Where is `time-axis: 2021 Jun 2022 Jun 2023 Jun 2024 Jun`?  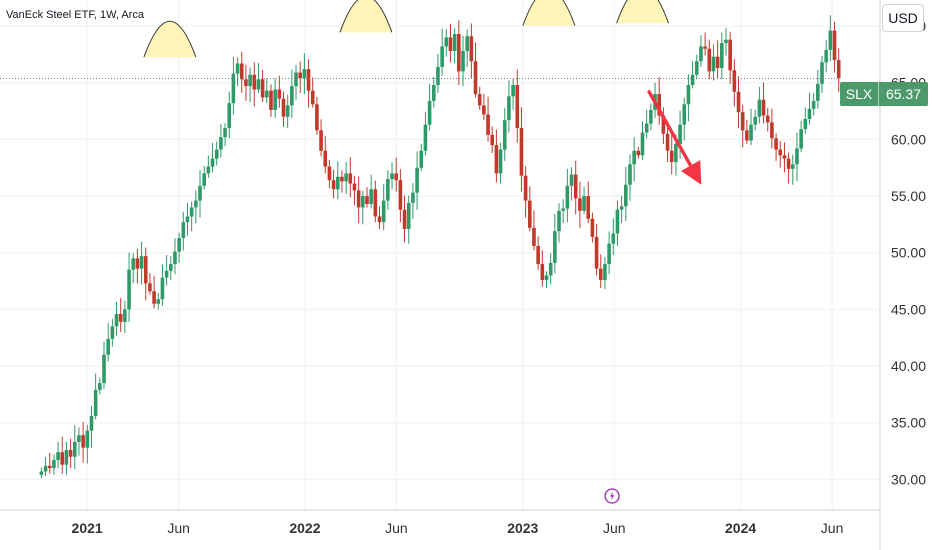 time-axis: 2021 Jun 2022 Jun 2023 Jun 2024 Jun is located at coordinates (458, 528).